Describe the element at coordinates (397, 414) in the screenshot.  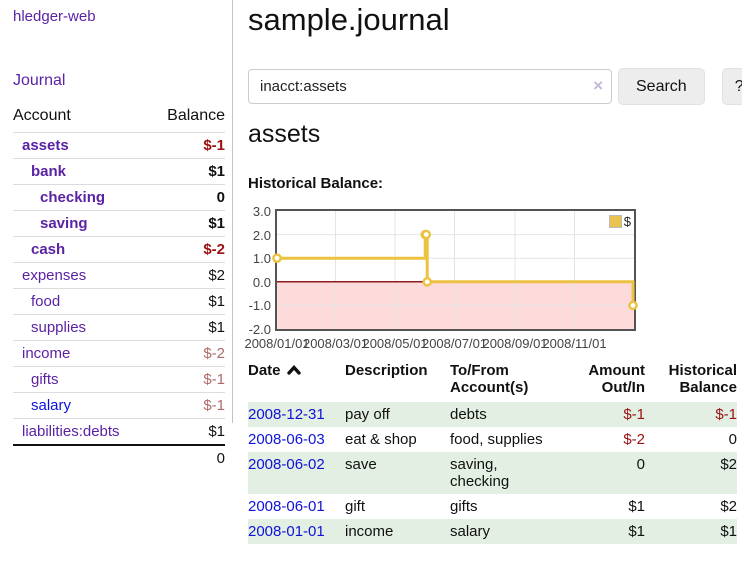
I see `transaction-description-cell: pay off` at that location.